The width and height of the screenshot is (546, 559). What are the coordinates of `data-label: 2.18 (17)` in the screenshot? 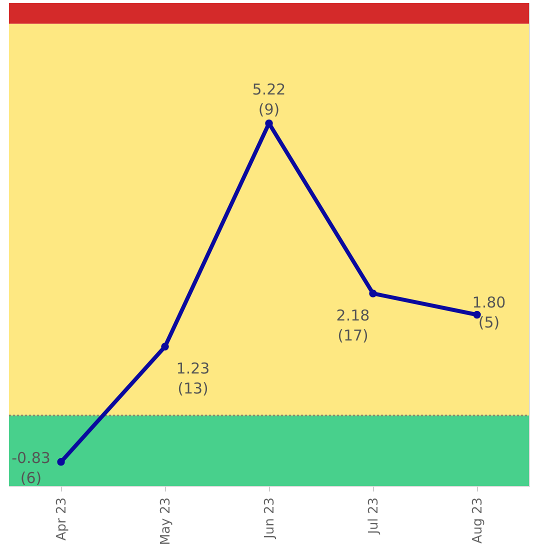 It's located at (353, 325).